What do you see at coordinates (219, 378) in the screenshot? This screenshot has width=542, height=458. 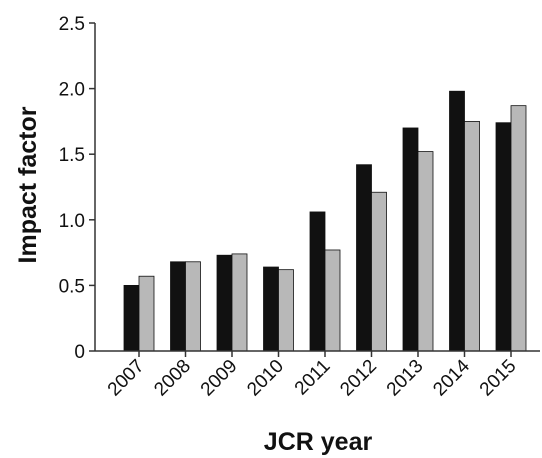 I see `x-tick-label: 2009` at bounding box center [219, 378].